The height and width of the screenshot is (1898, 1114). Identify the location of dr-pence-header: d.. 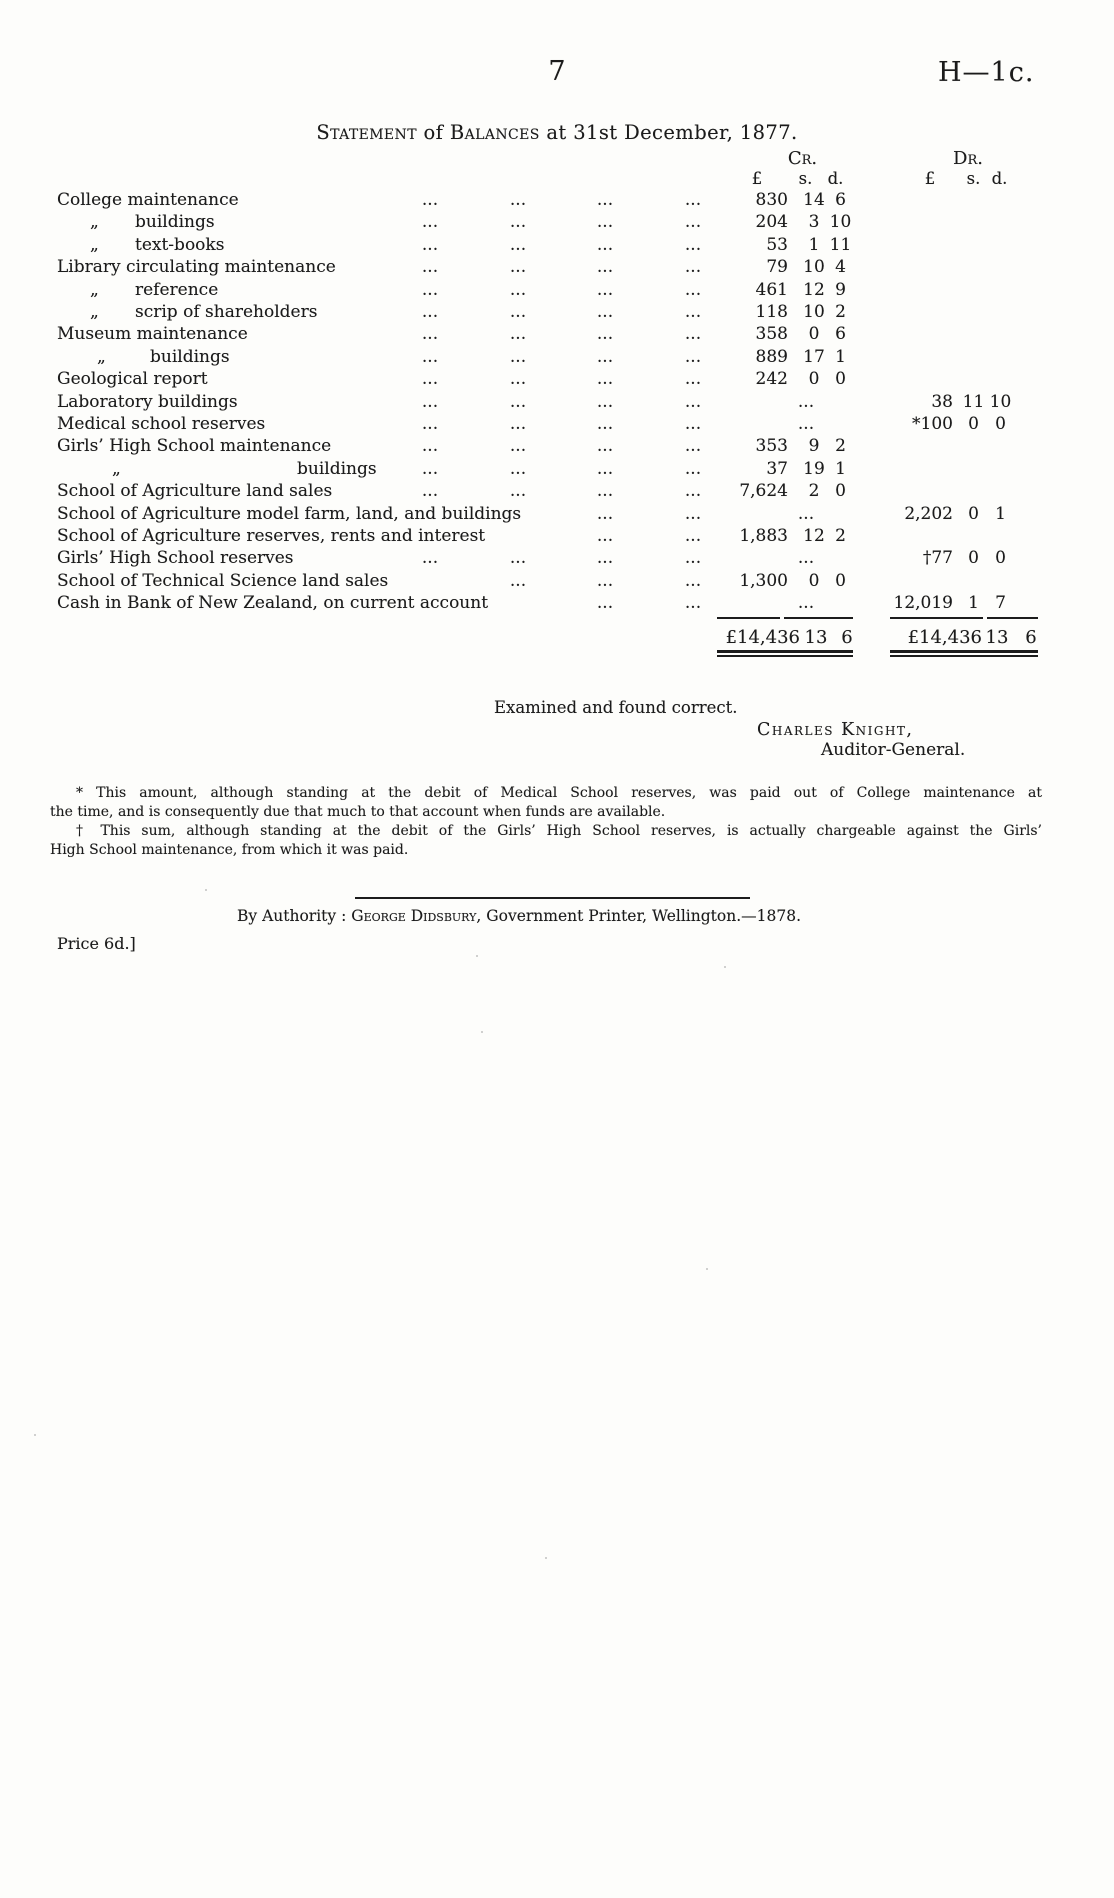
(999, 178).